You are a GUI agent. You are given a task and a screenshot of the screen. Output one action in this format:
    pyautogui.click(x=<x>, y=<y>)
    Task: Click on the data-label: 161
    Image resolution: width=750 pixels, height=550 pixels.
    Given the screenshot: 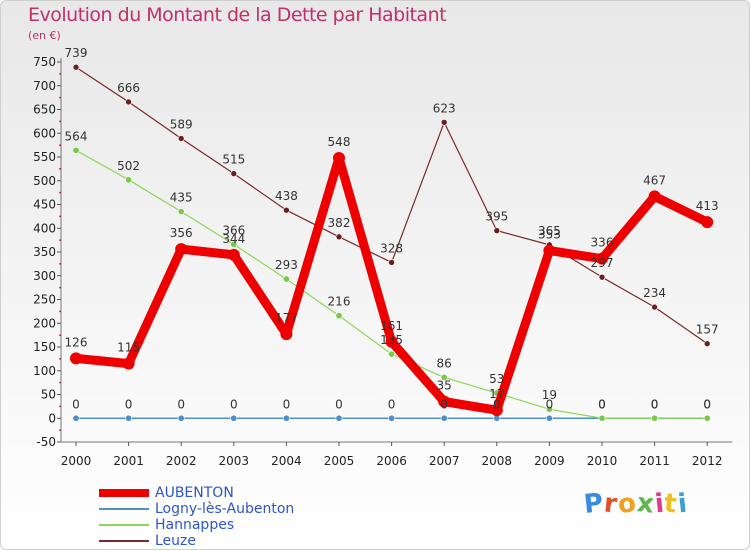 What is the action you would take?
    pyautogui.click(x=391, y=326)
    